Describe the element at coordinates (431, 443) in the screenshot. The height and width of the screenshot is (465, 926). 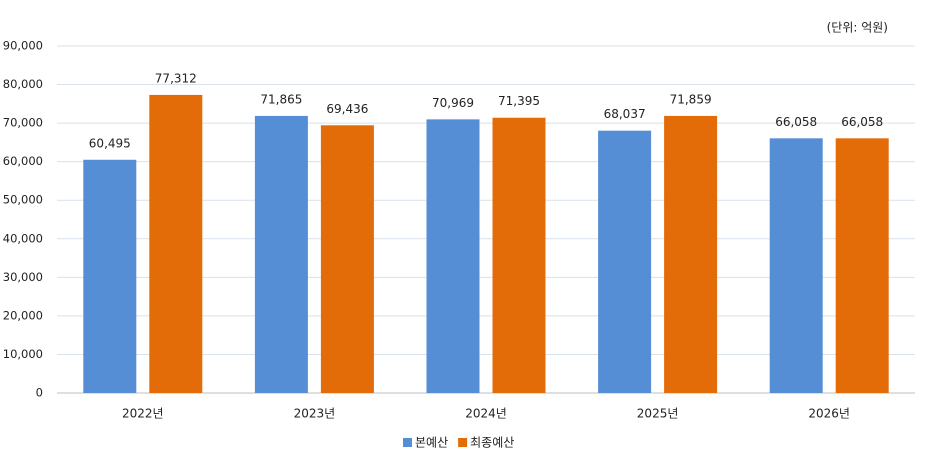
I see `legend-label: 본예산` at that location.